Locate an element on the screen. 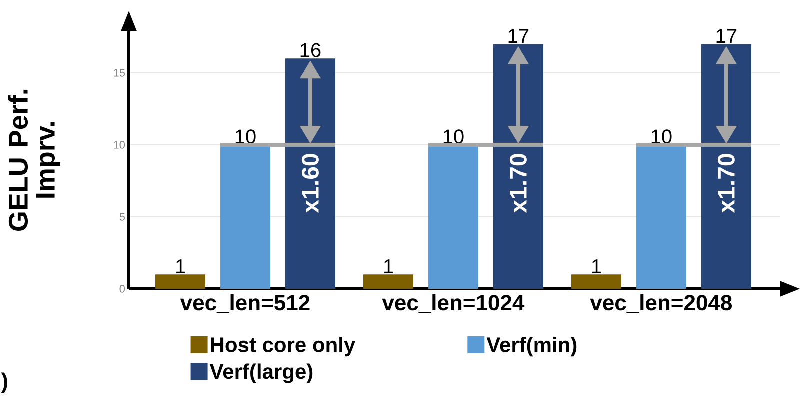 This screenshot has width=807, height=411. legend-label: Verf(large) is located at coordinates (261, 374).